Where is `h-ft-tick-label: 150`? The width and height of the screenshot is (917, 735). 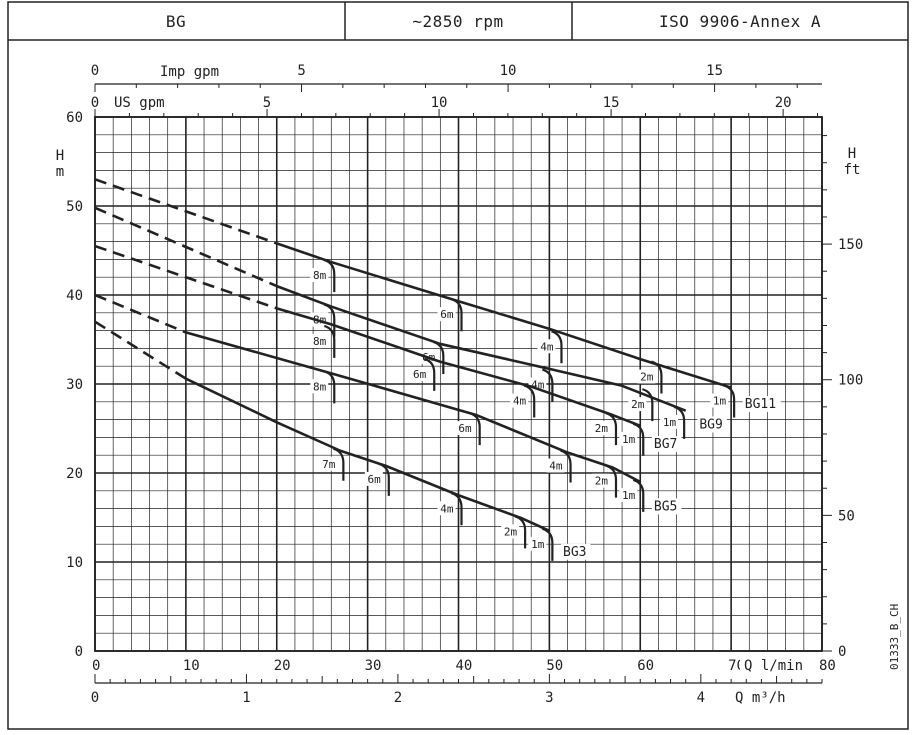 h-ft-tick-label: 150 is located at coordinates (850, 245).